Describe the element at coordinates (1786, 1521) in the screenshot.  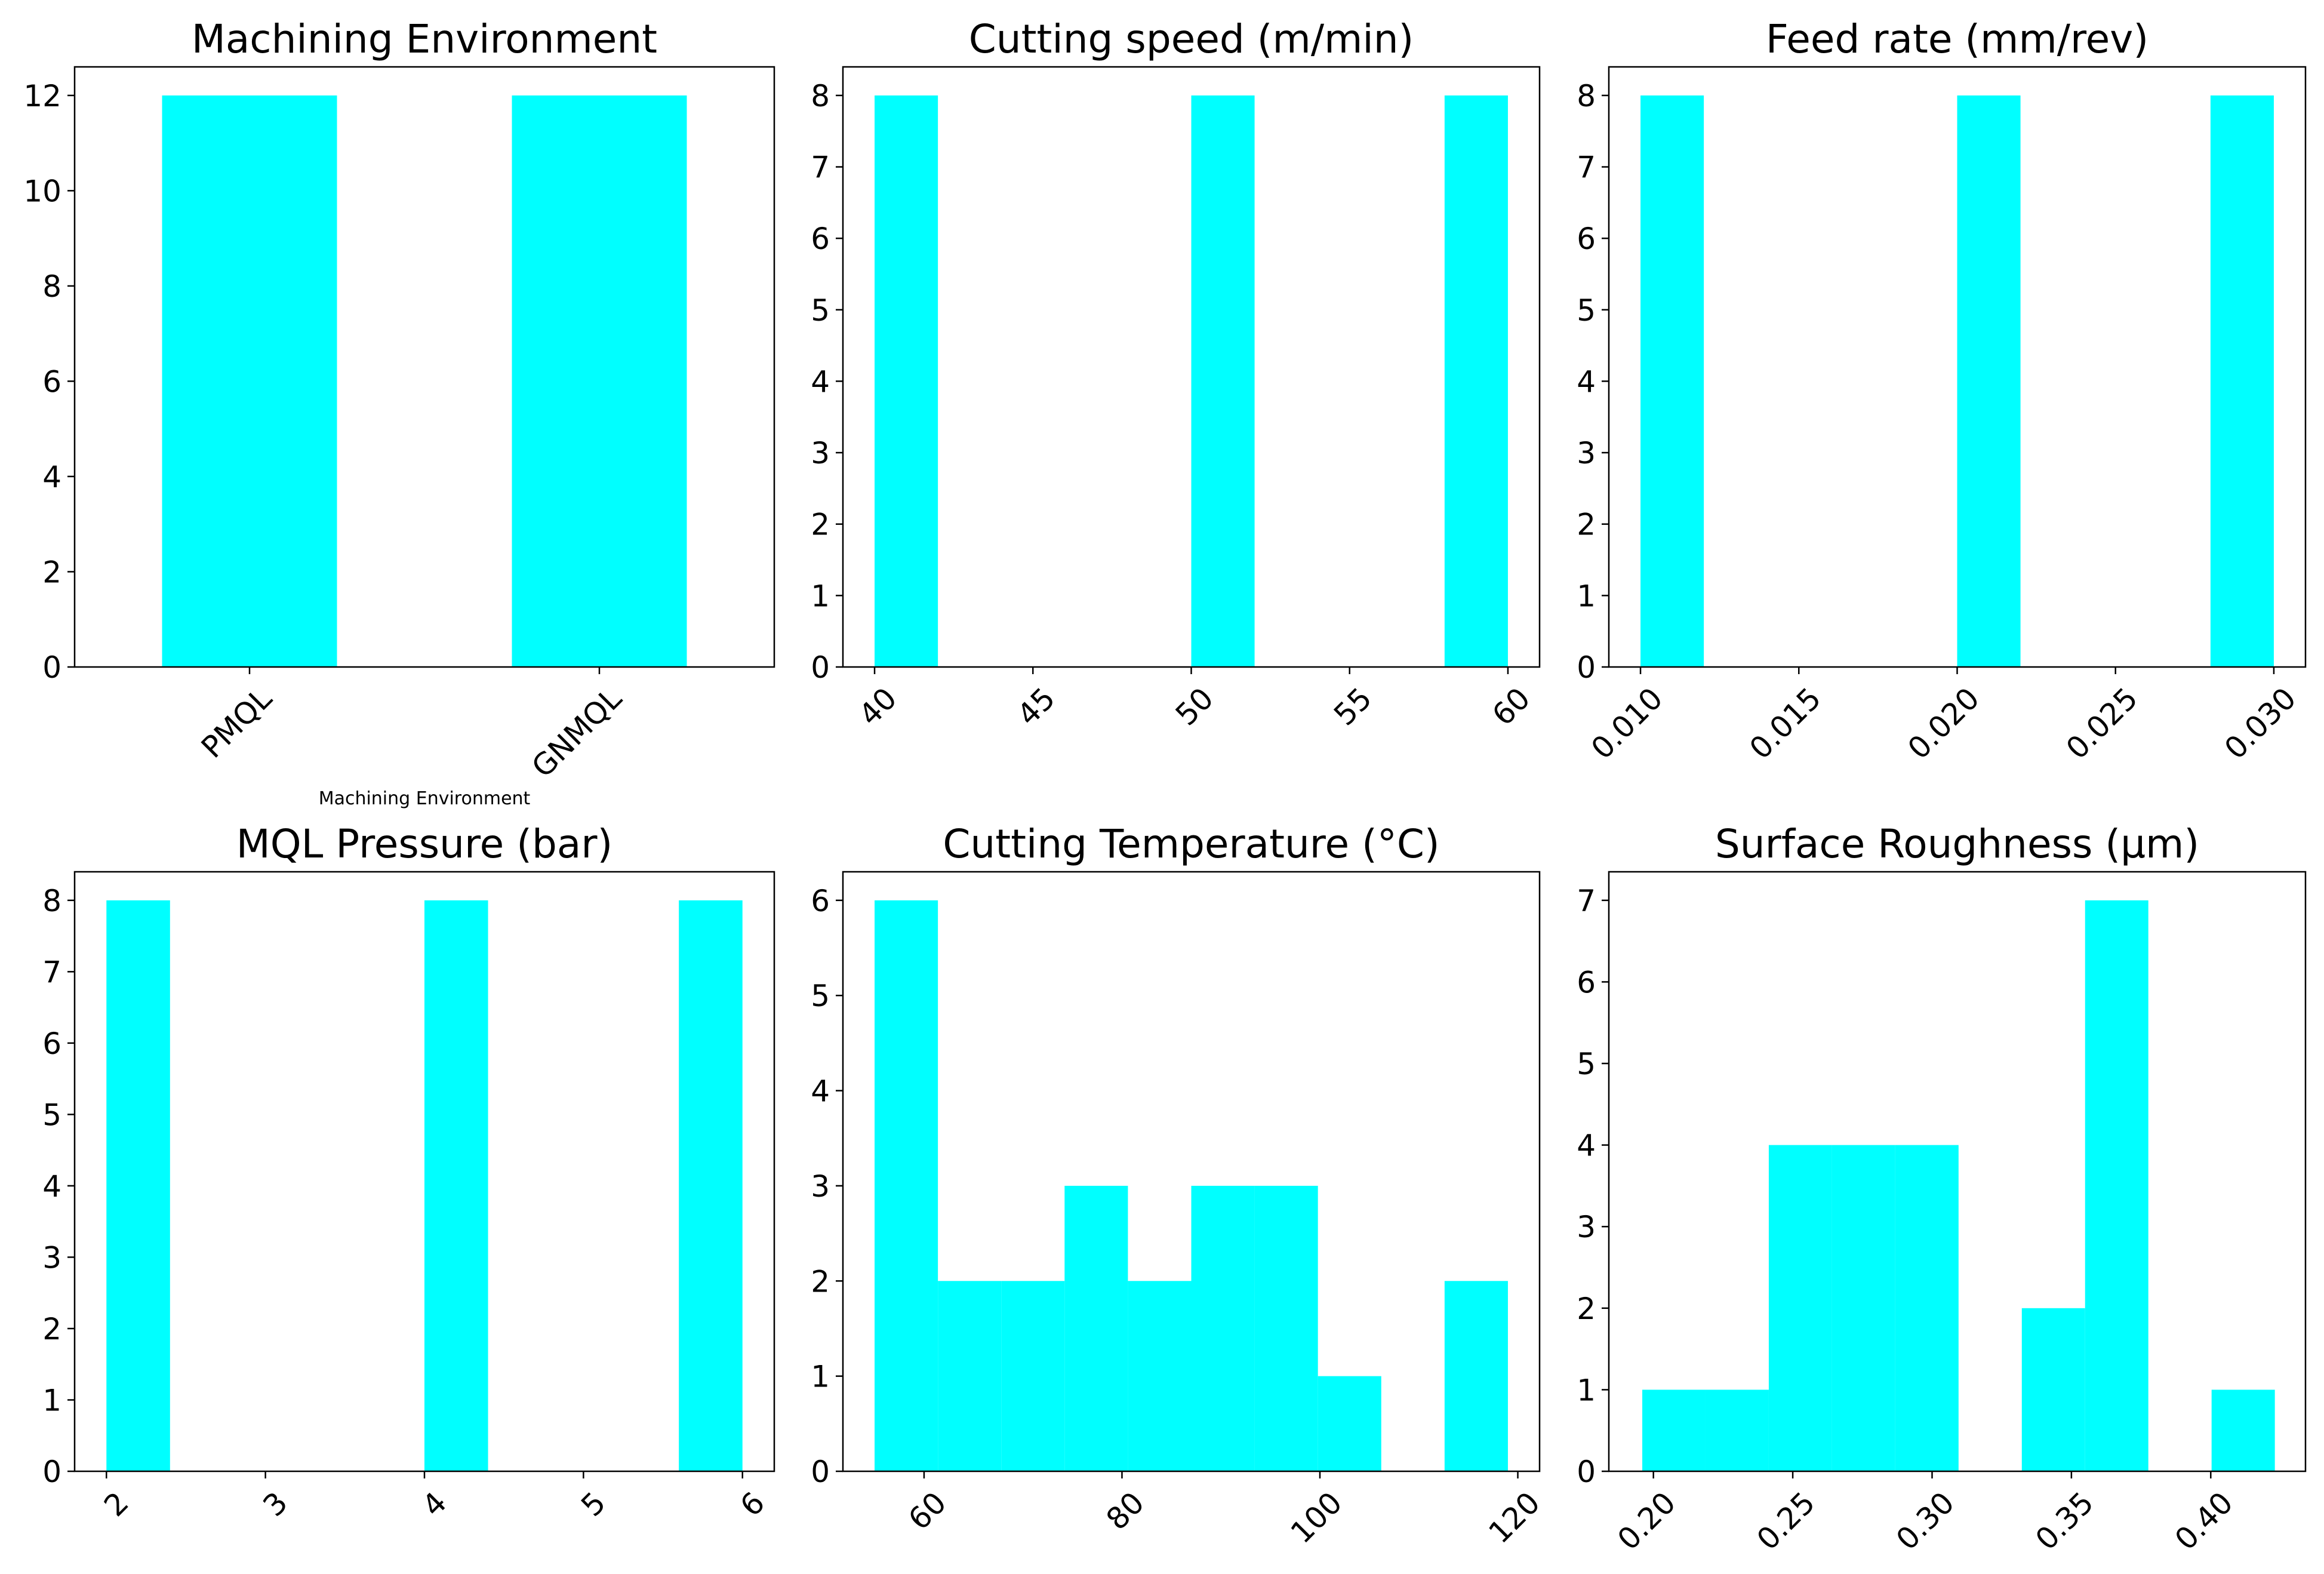
I see `x-tick-label: 0.25` at that location.